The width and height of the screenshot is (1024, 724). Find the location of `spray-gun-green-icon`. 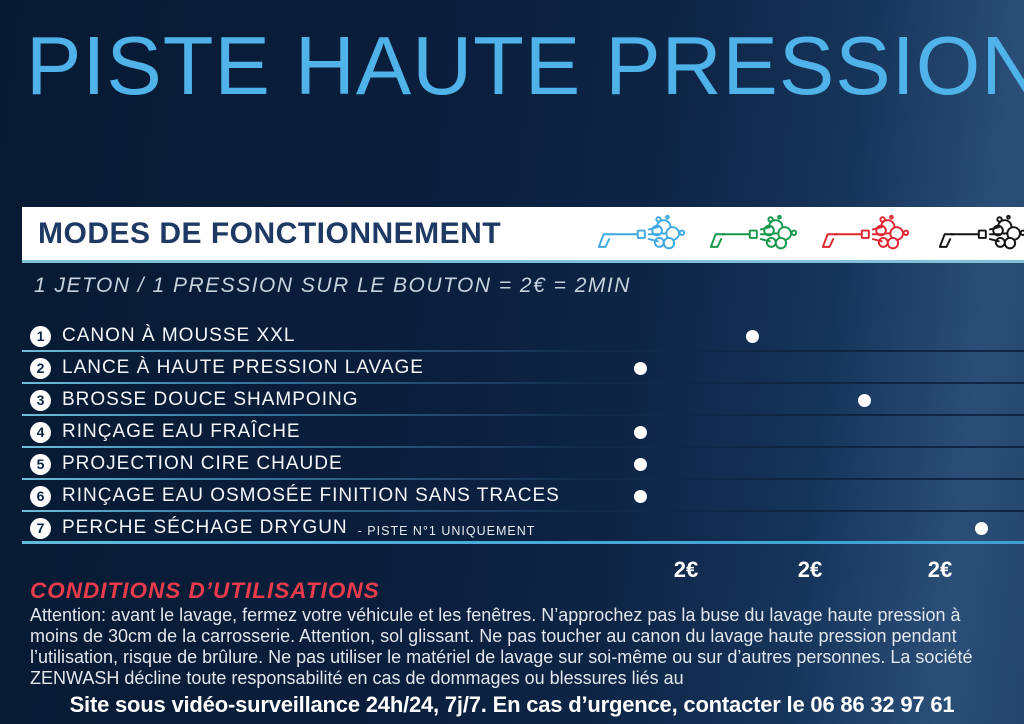

spray-gun-green-icon is located at coordinates (753, 232).